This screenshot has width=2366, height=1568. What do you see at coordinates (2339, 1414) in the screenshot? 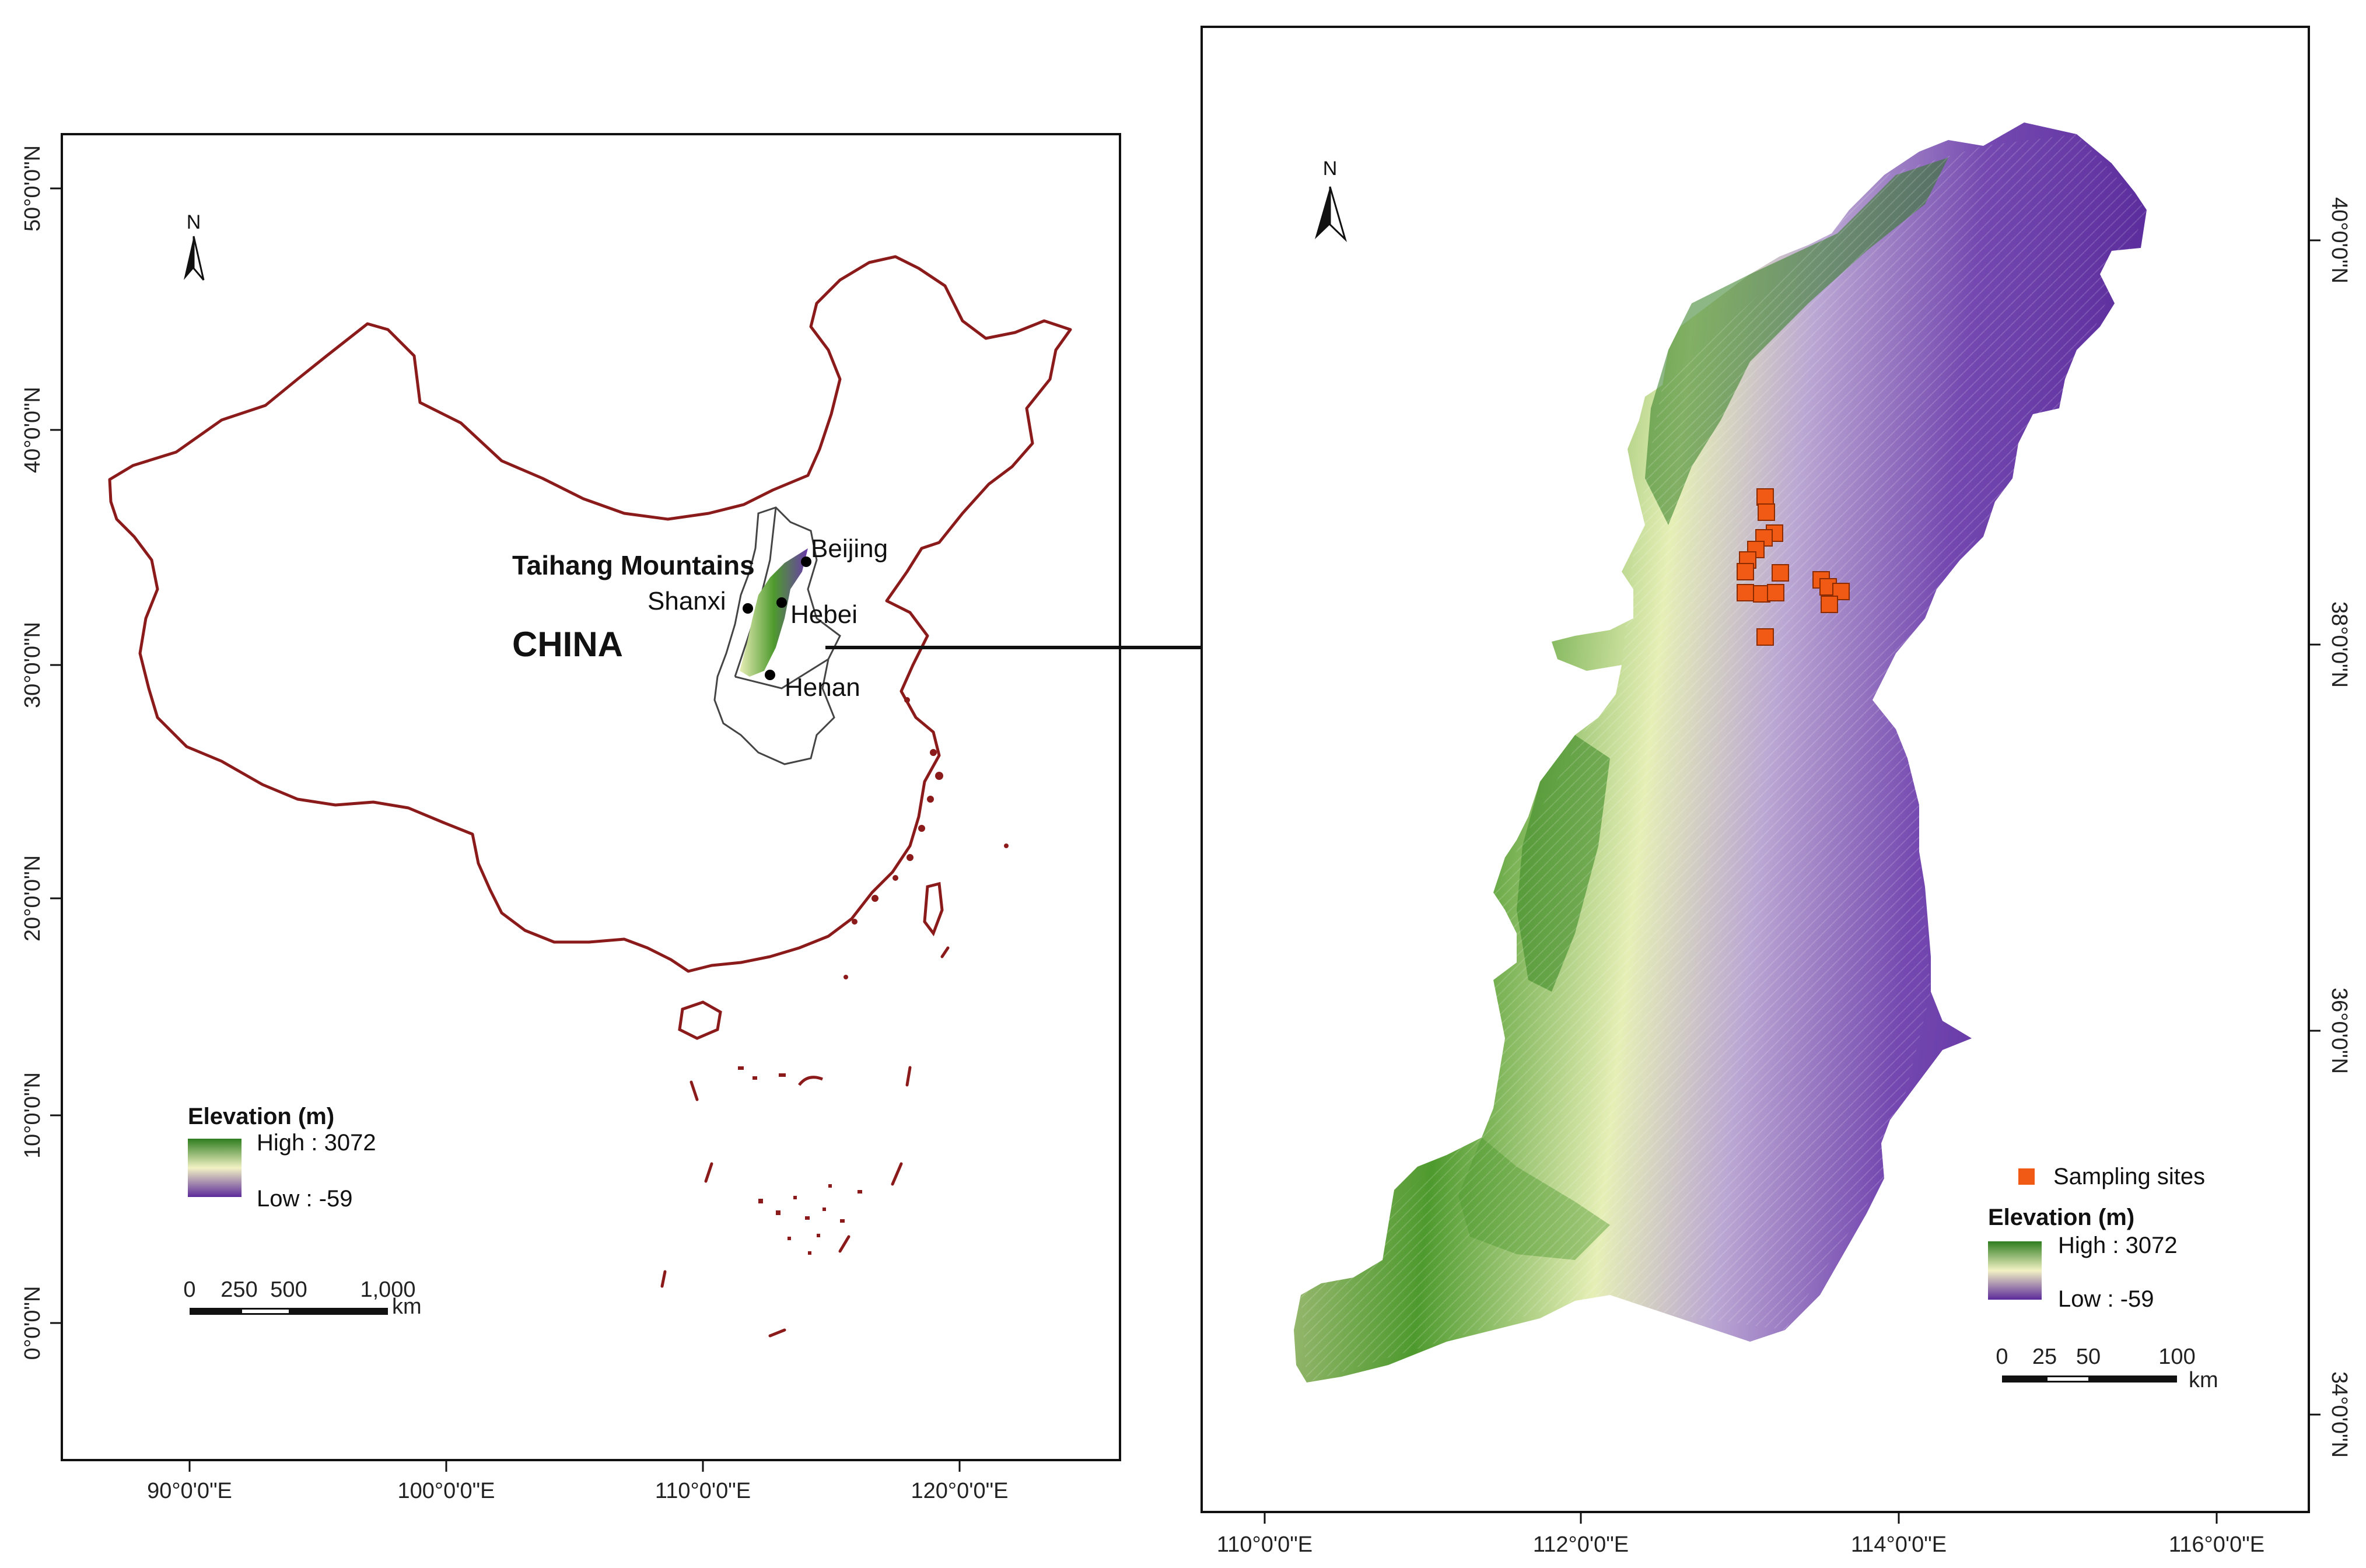
I see `right-lat-tick-label: 34°0'0"N` at bounding box center [2339, 1414].